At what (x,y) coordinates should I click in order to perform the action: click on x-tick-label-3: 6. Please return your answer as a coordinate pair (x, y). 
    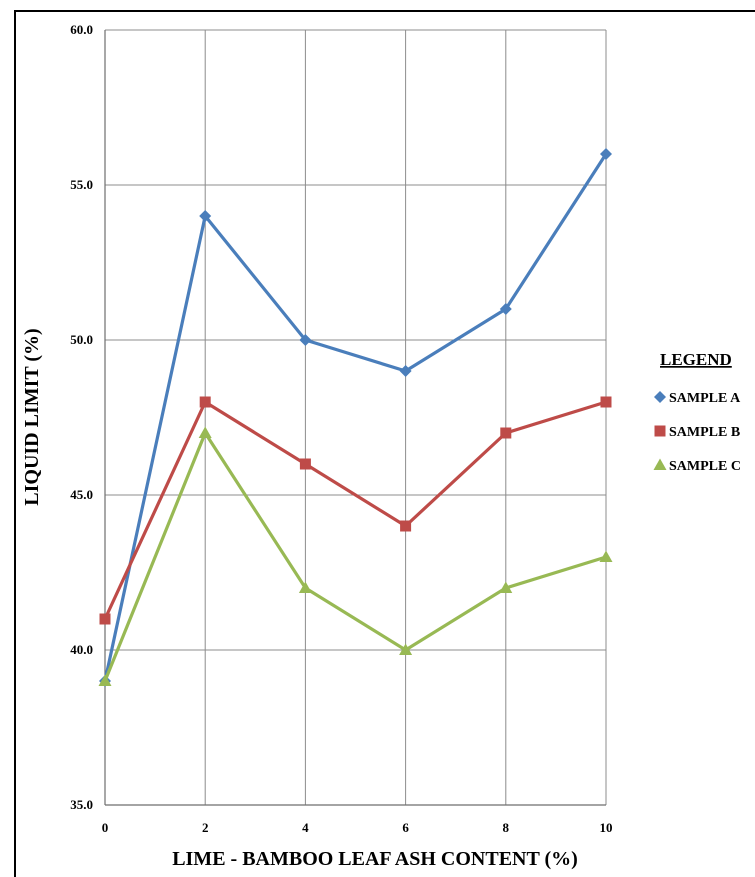
    Looking at the image, I should click on (405, 827).